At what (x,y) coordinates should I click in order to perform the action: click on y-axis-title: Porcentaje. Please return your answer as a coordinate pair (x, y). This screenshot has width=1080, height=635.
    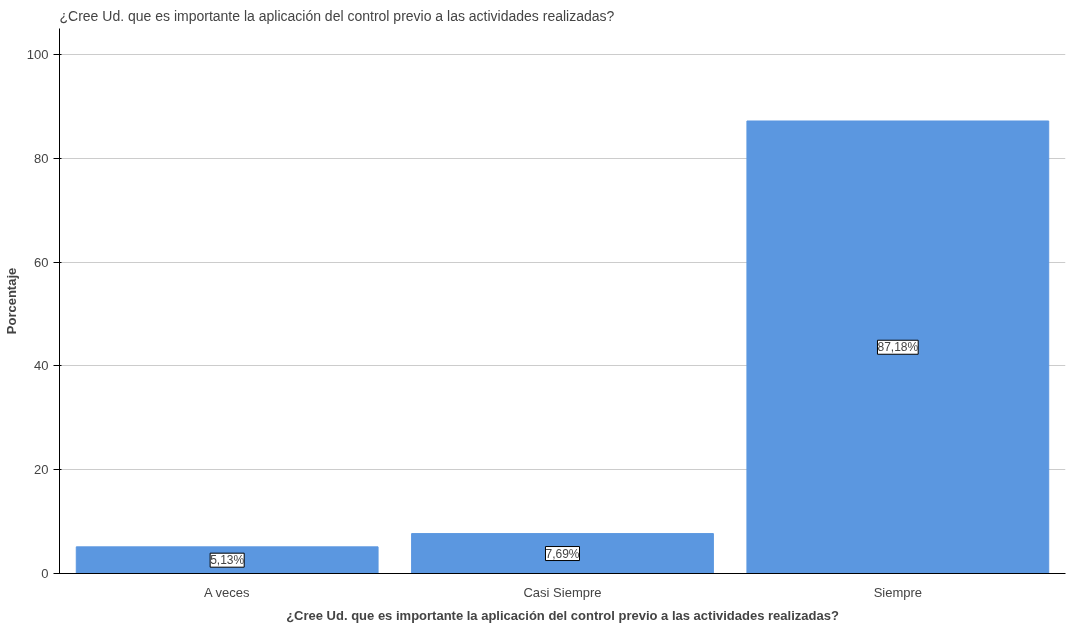
    Looking at the image, I should click on (11, 301).